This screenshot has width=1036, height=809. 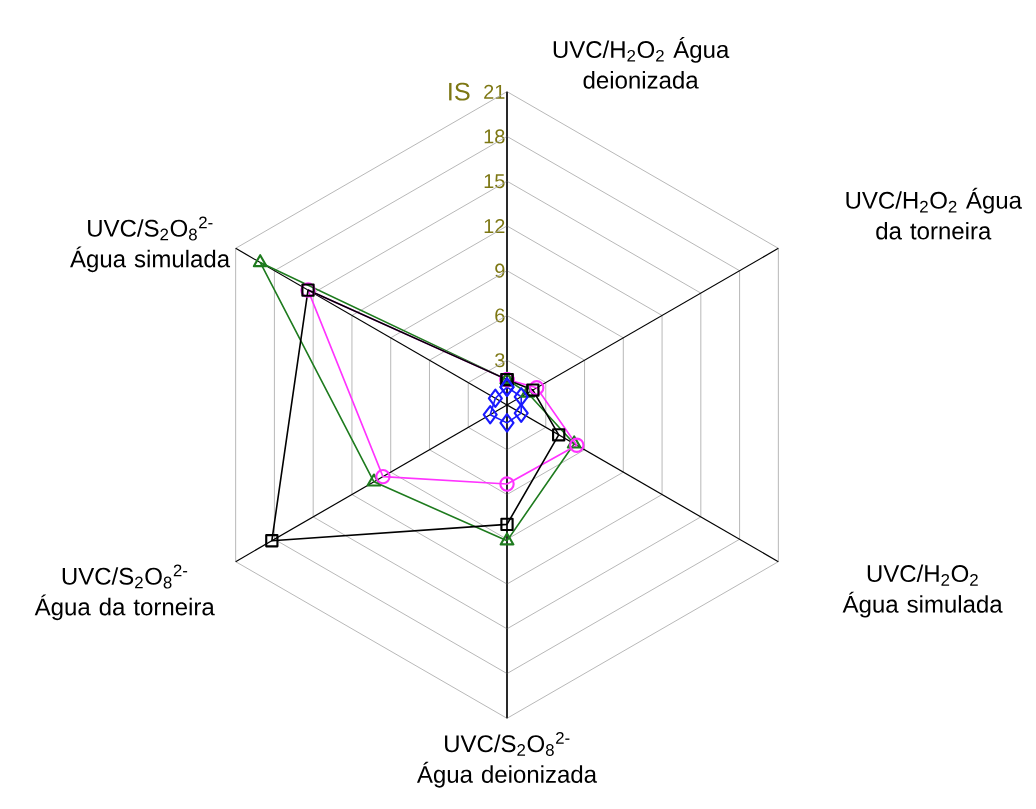 I want to click on y-tick-label: 6, so click(x=500, y=315).